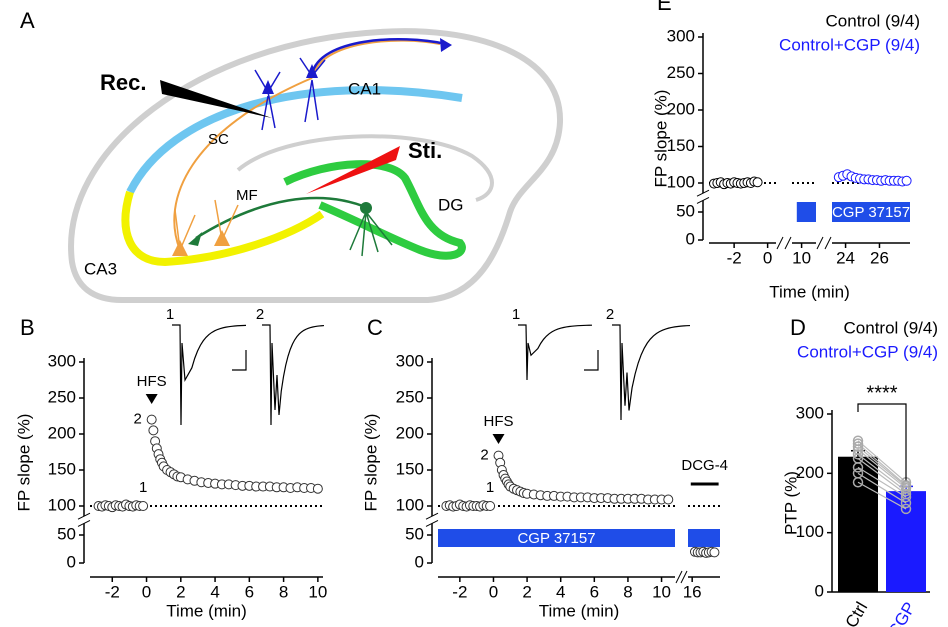 This screenshot has width=948, height=627. What do you see at coordinates (216, 99) in the screenshot?
I see `recording-electrode` at bounding box center [216, 99].